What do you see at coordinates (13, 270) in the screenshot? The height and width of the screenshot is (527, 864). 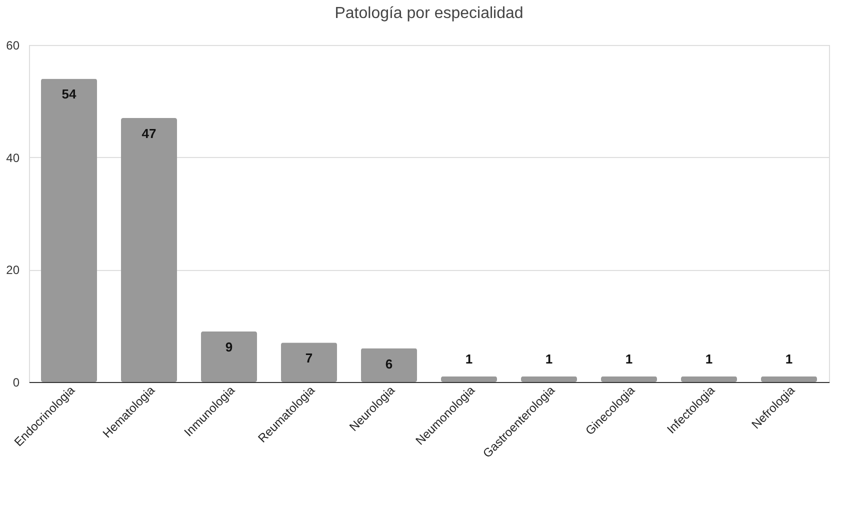 I see `y-tick-label: 20` at bounding box center [13, 270].